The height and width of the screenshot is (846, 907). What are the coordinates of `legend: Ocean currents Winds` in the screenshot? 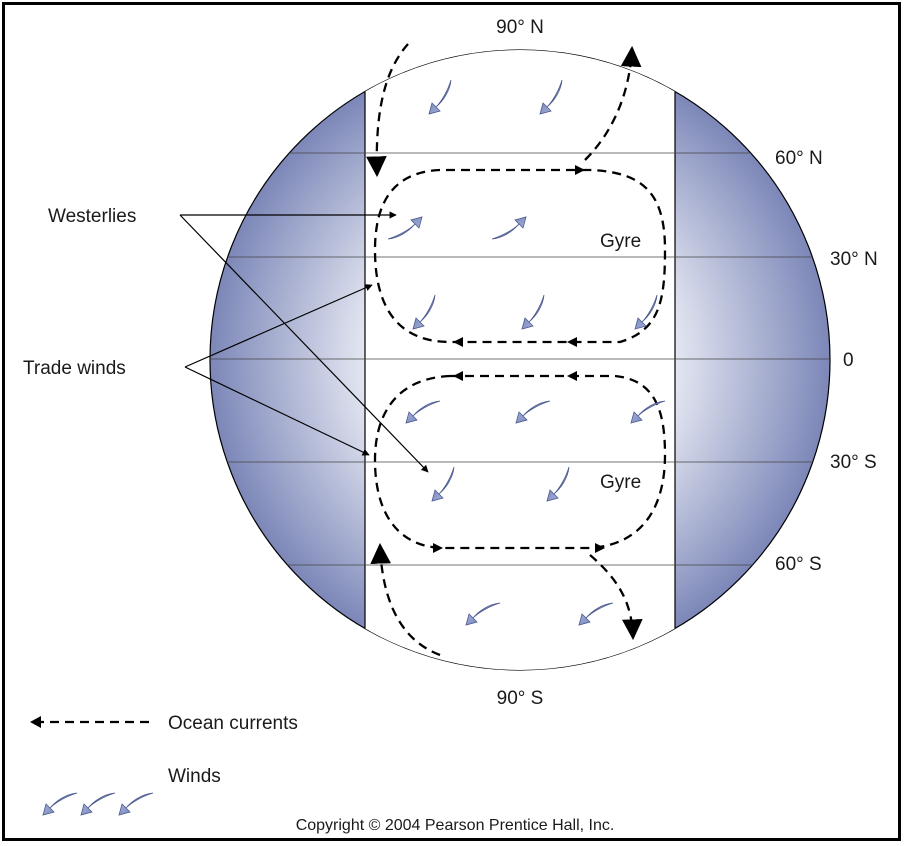 It's located at (164, 764).